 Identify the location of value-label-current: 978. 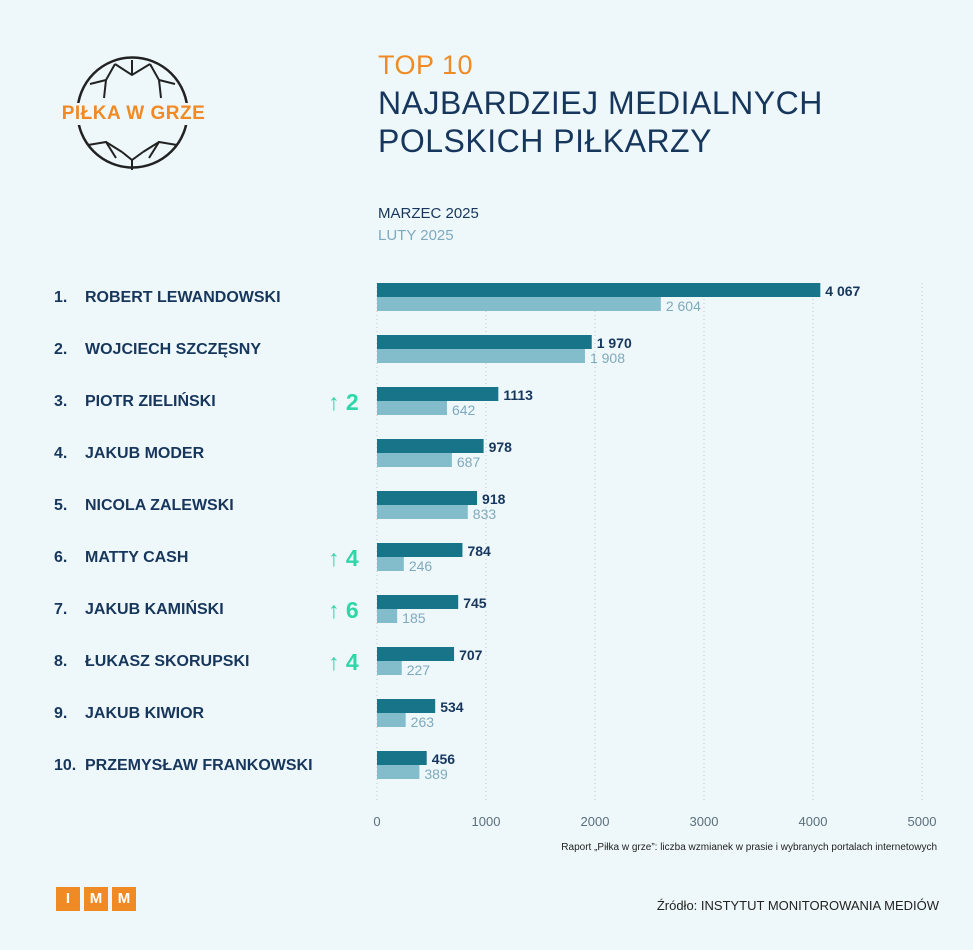
(501, 447).